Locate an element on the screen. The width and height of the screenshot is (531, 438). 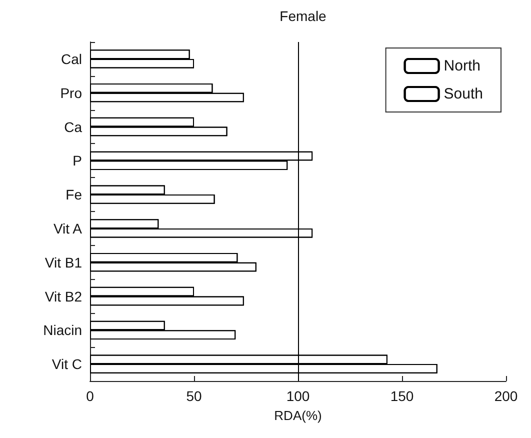
x-tick-label: 200 is located at coordinates (506, 396).